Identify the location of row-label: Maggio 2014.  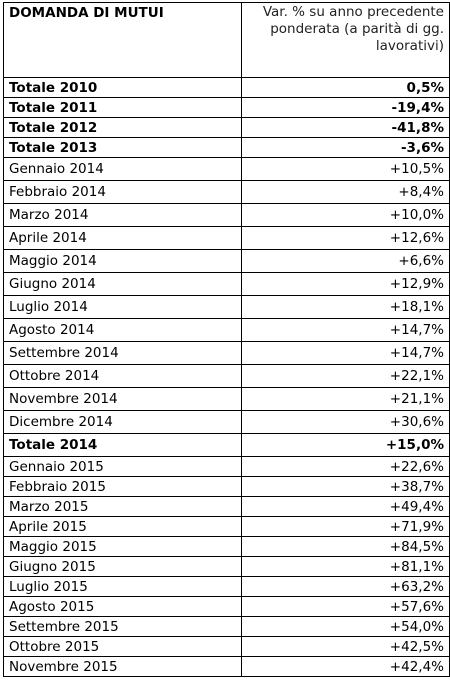
(122, 261).